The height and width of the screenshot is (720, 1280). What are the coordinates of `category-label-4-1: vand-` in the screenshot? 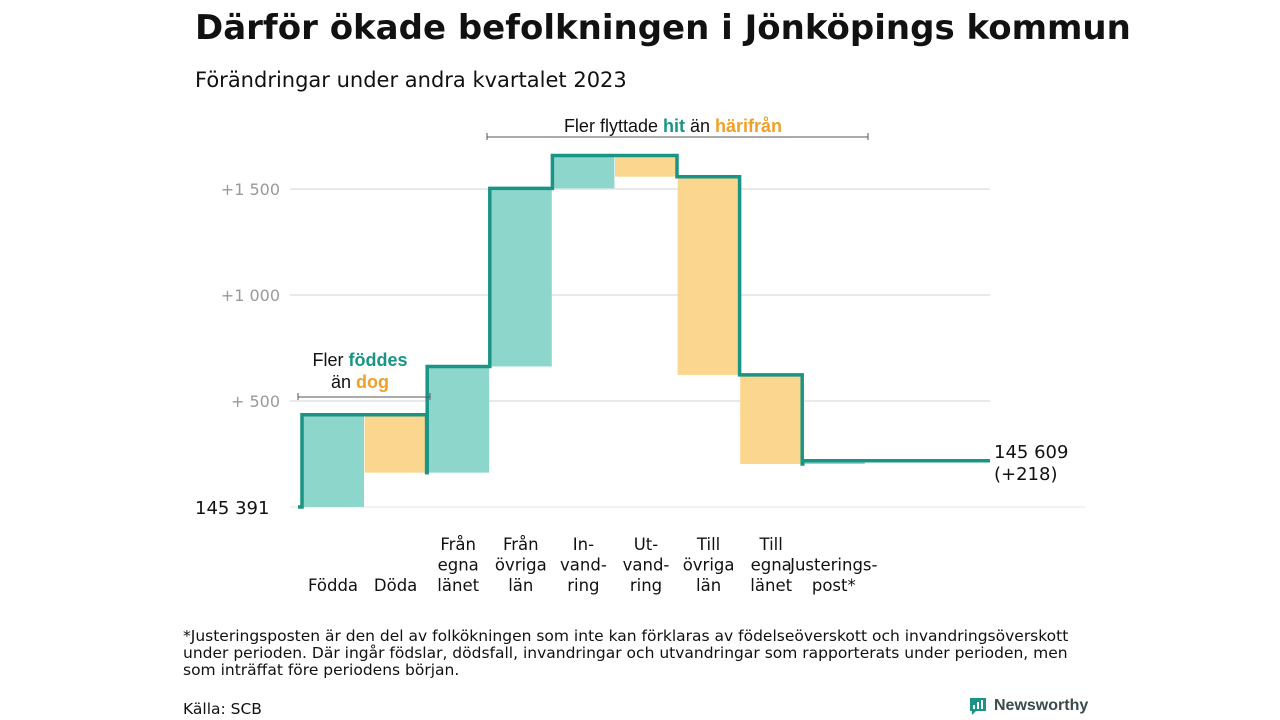 It's located at (583, 565).